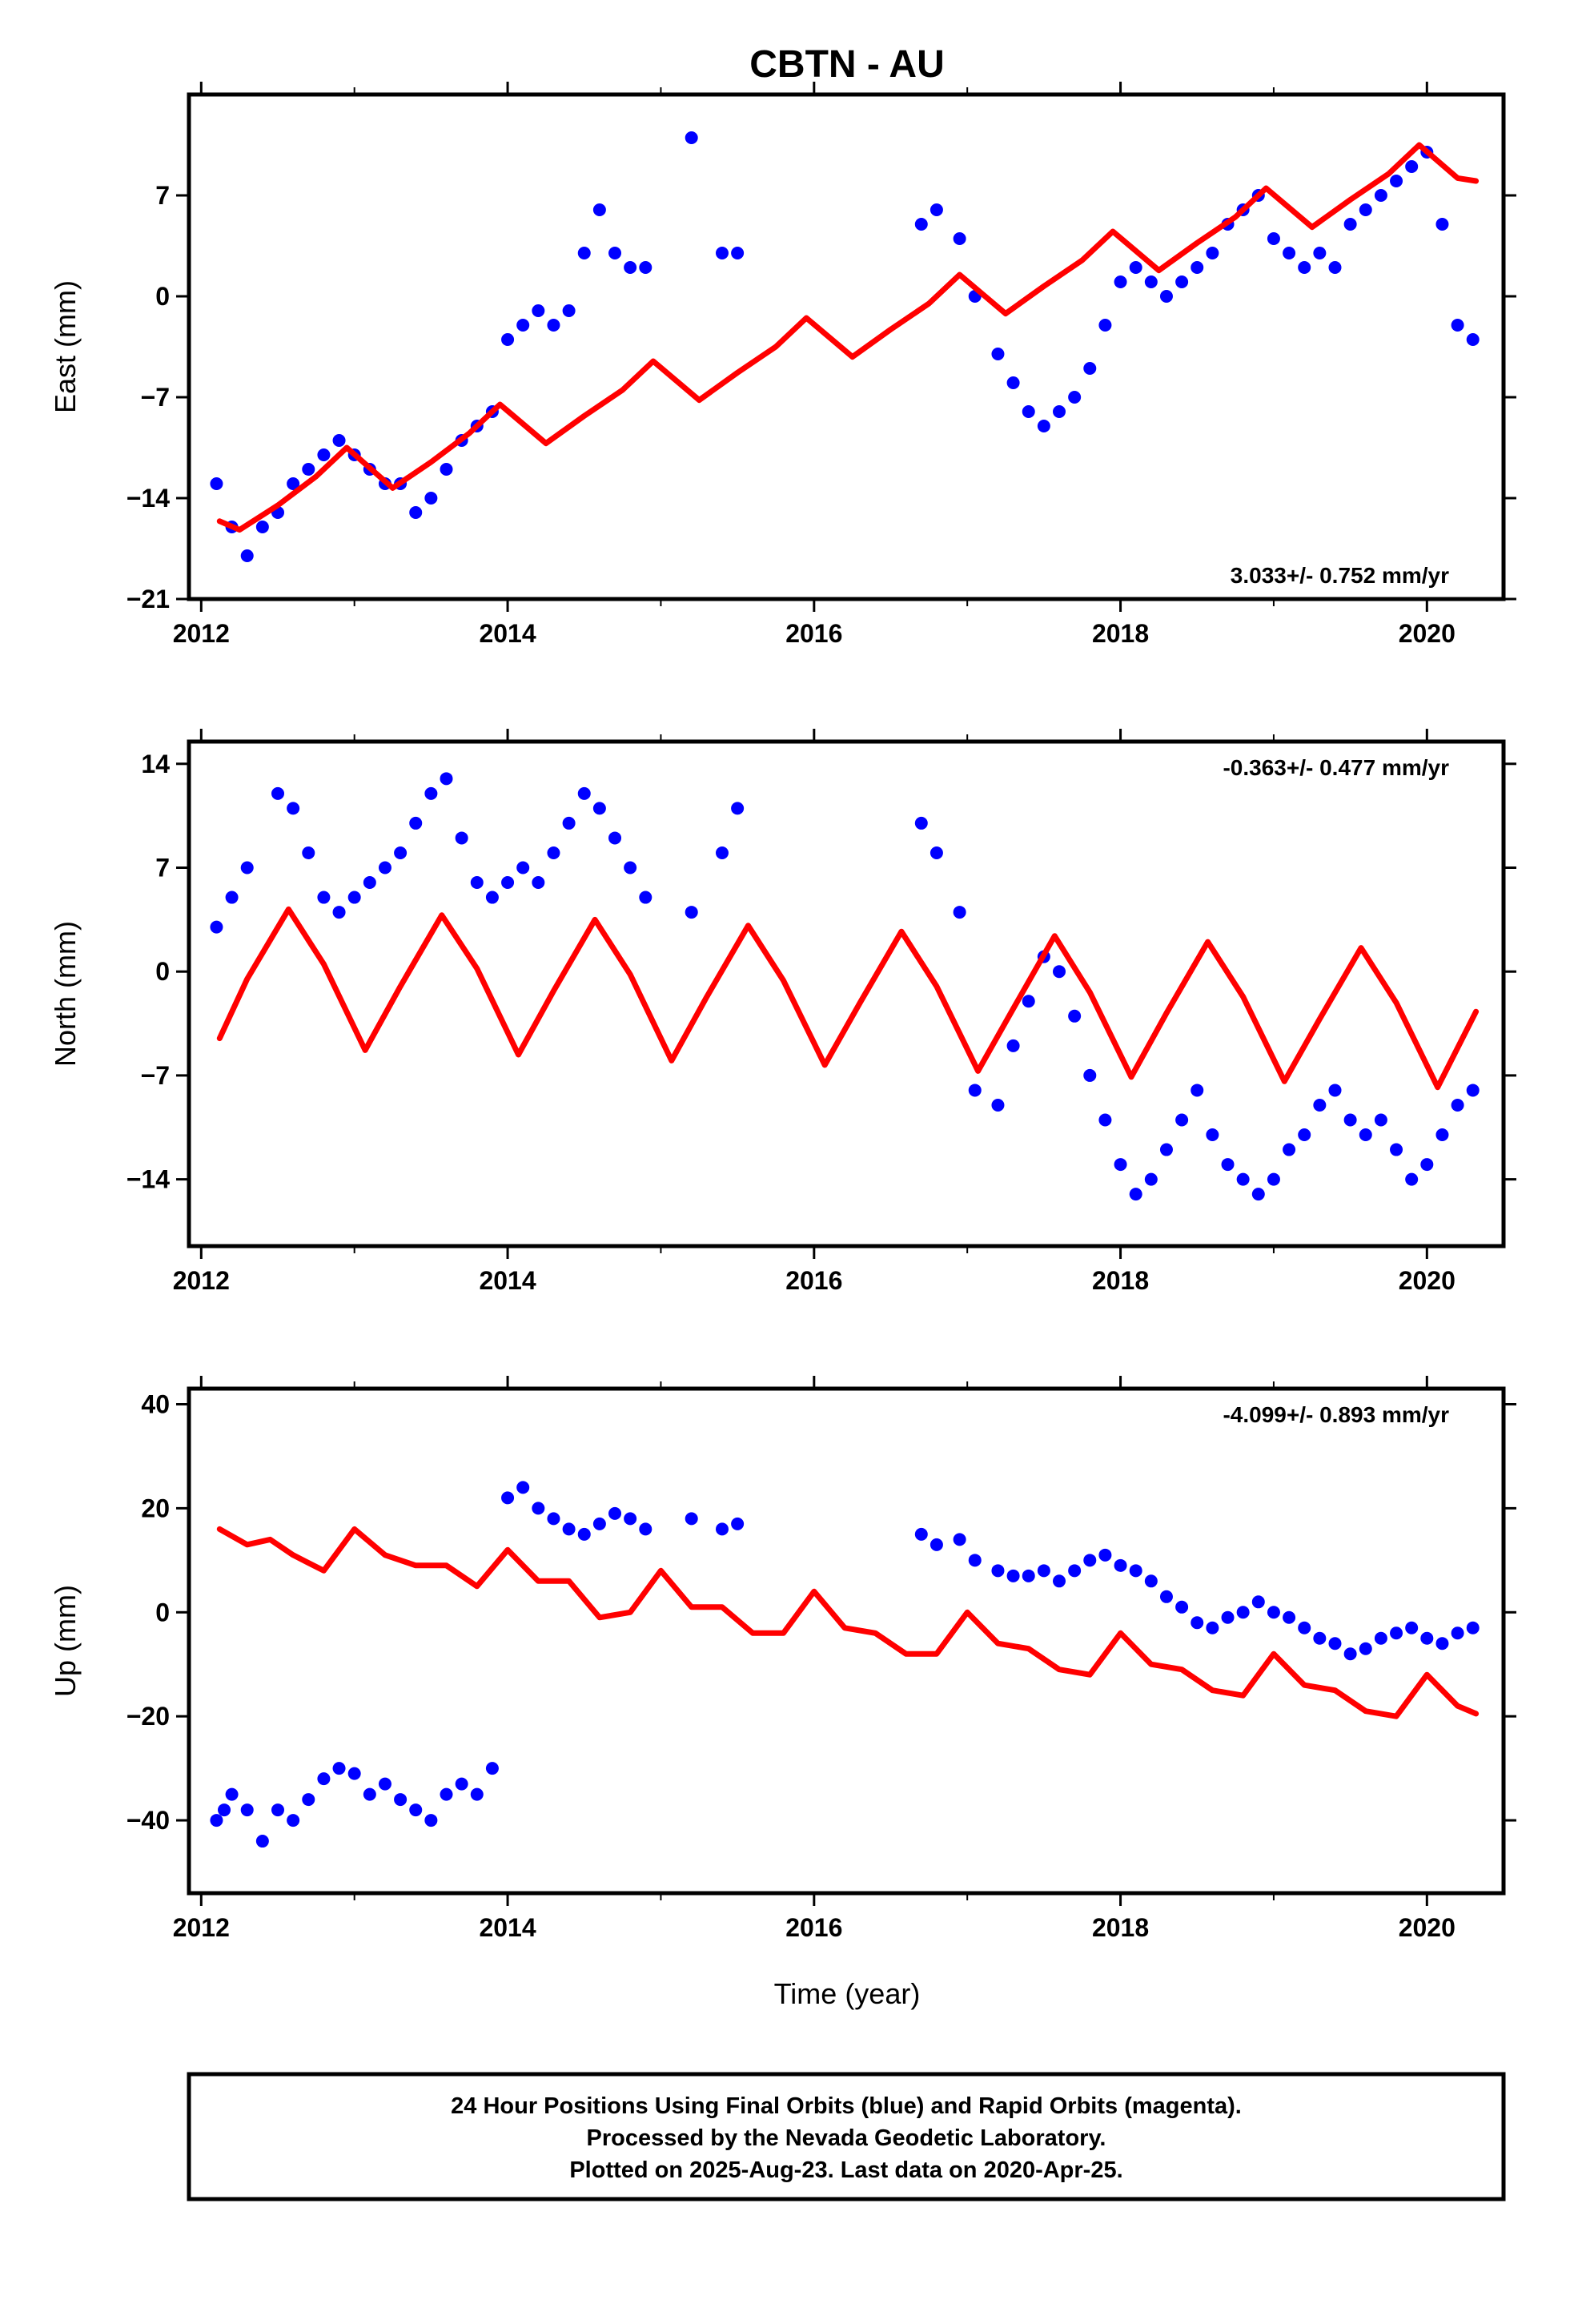 This screenshot has height=2324, width=1582. What do you see at coordinates (148, 599) in the screenshot?
I see `east-ytick-label: −21` at bounding box center [148, 599].